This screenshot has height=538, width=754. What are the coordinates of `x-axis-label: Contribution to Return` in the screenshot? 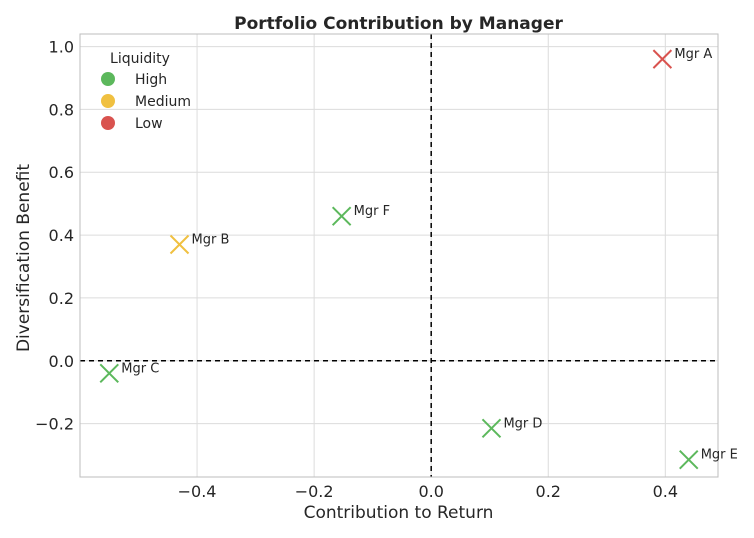 It's located at (399, 513).